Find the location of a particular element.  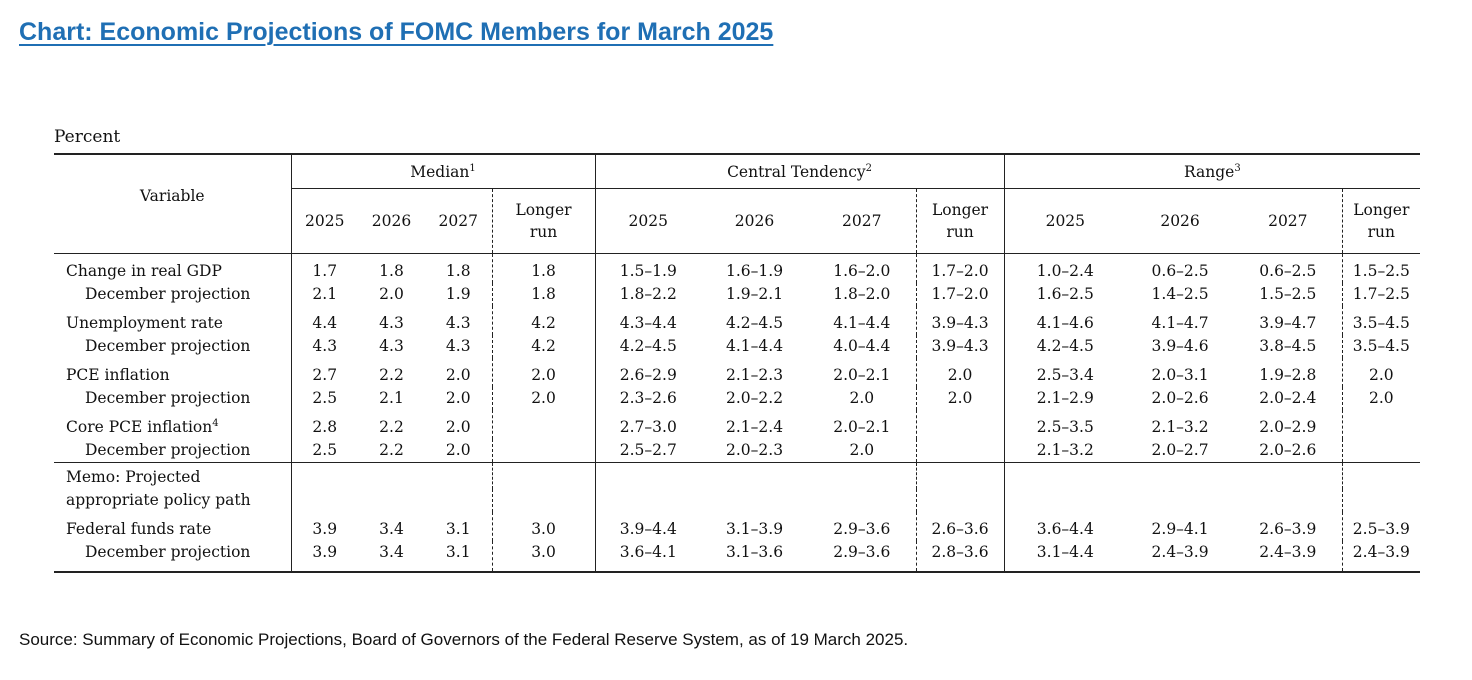

table-cell: 2.0–2.9 is located at coordinates (1288, 427).